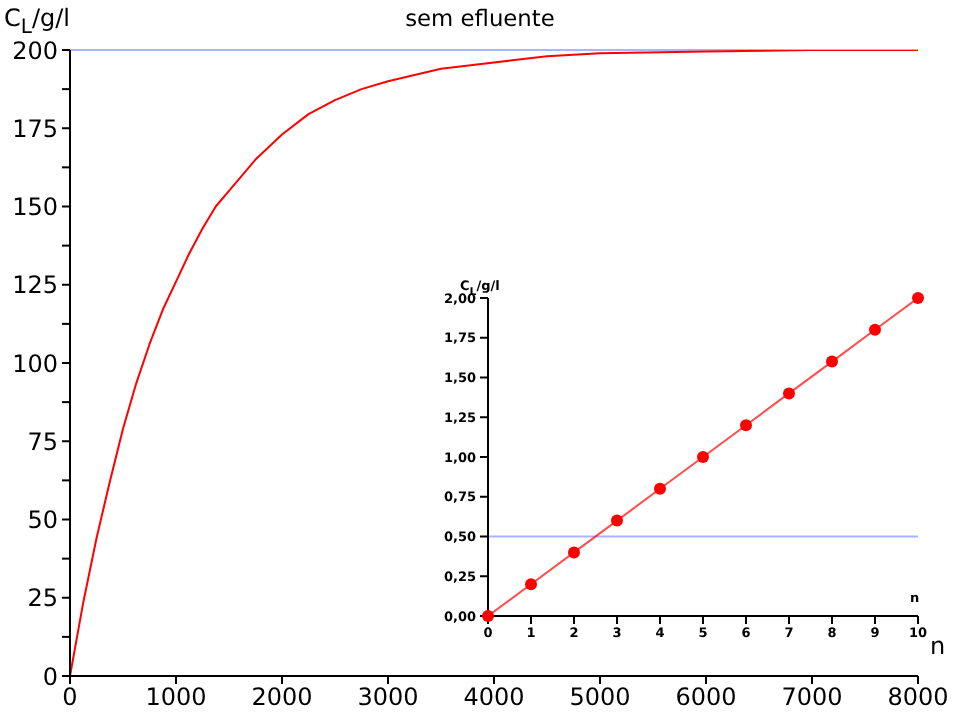 The image size is (960, 720). Describe the element at coordinates (42, 598) in the screenshot. I see `y-tick-label: 25` at that location.